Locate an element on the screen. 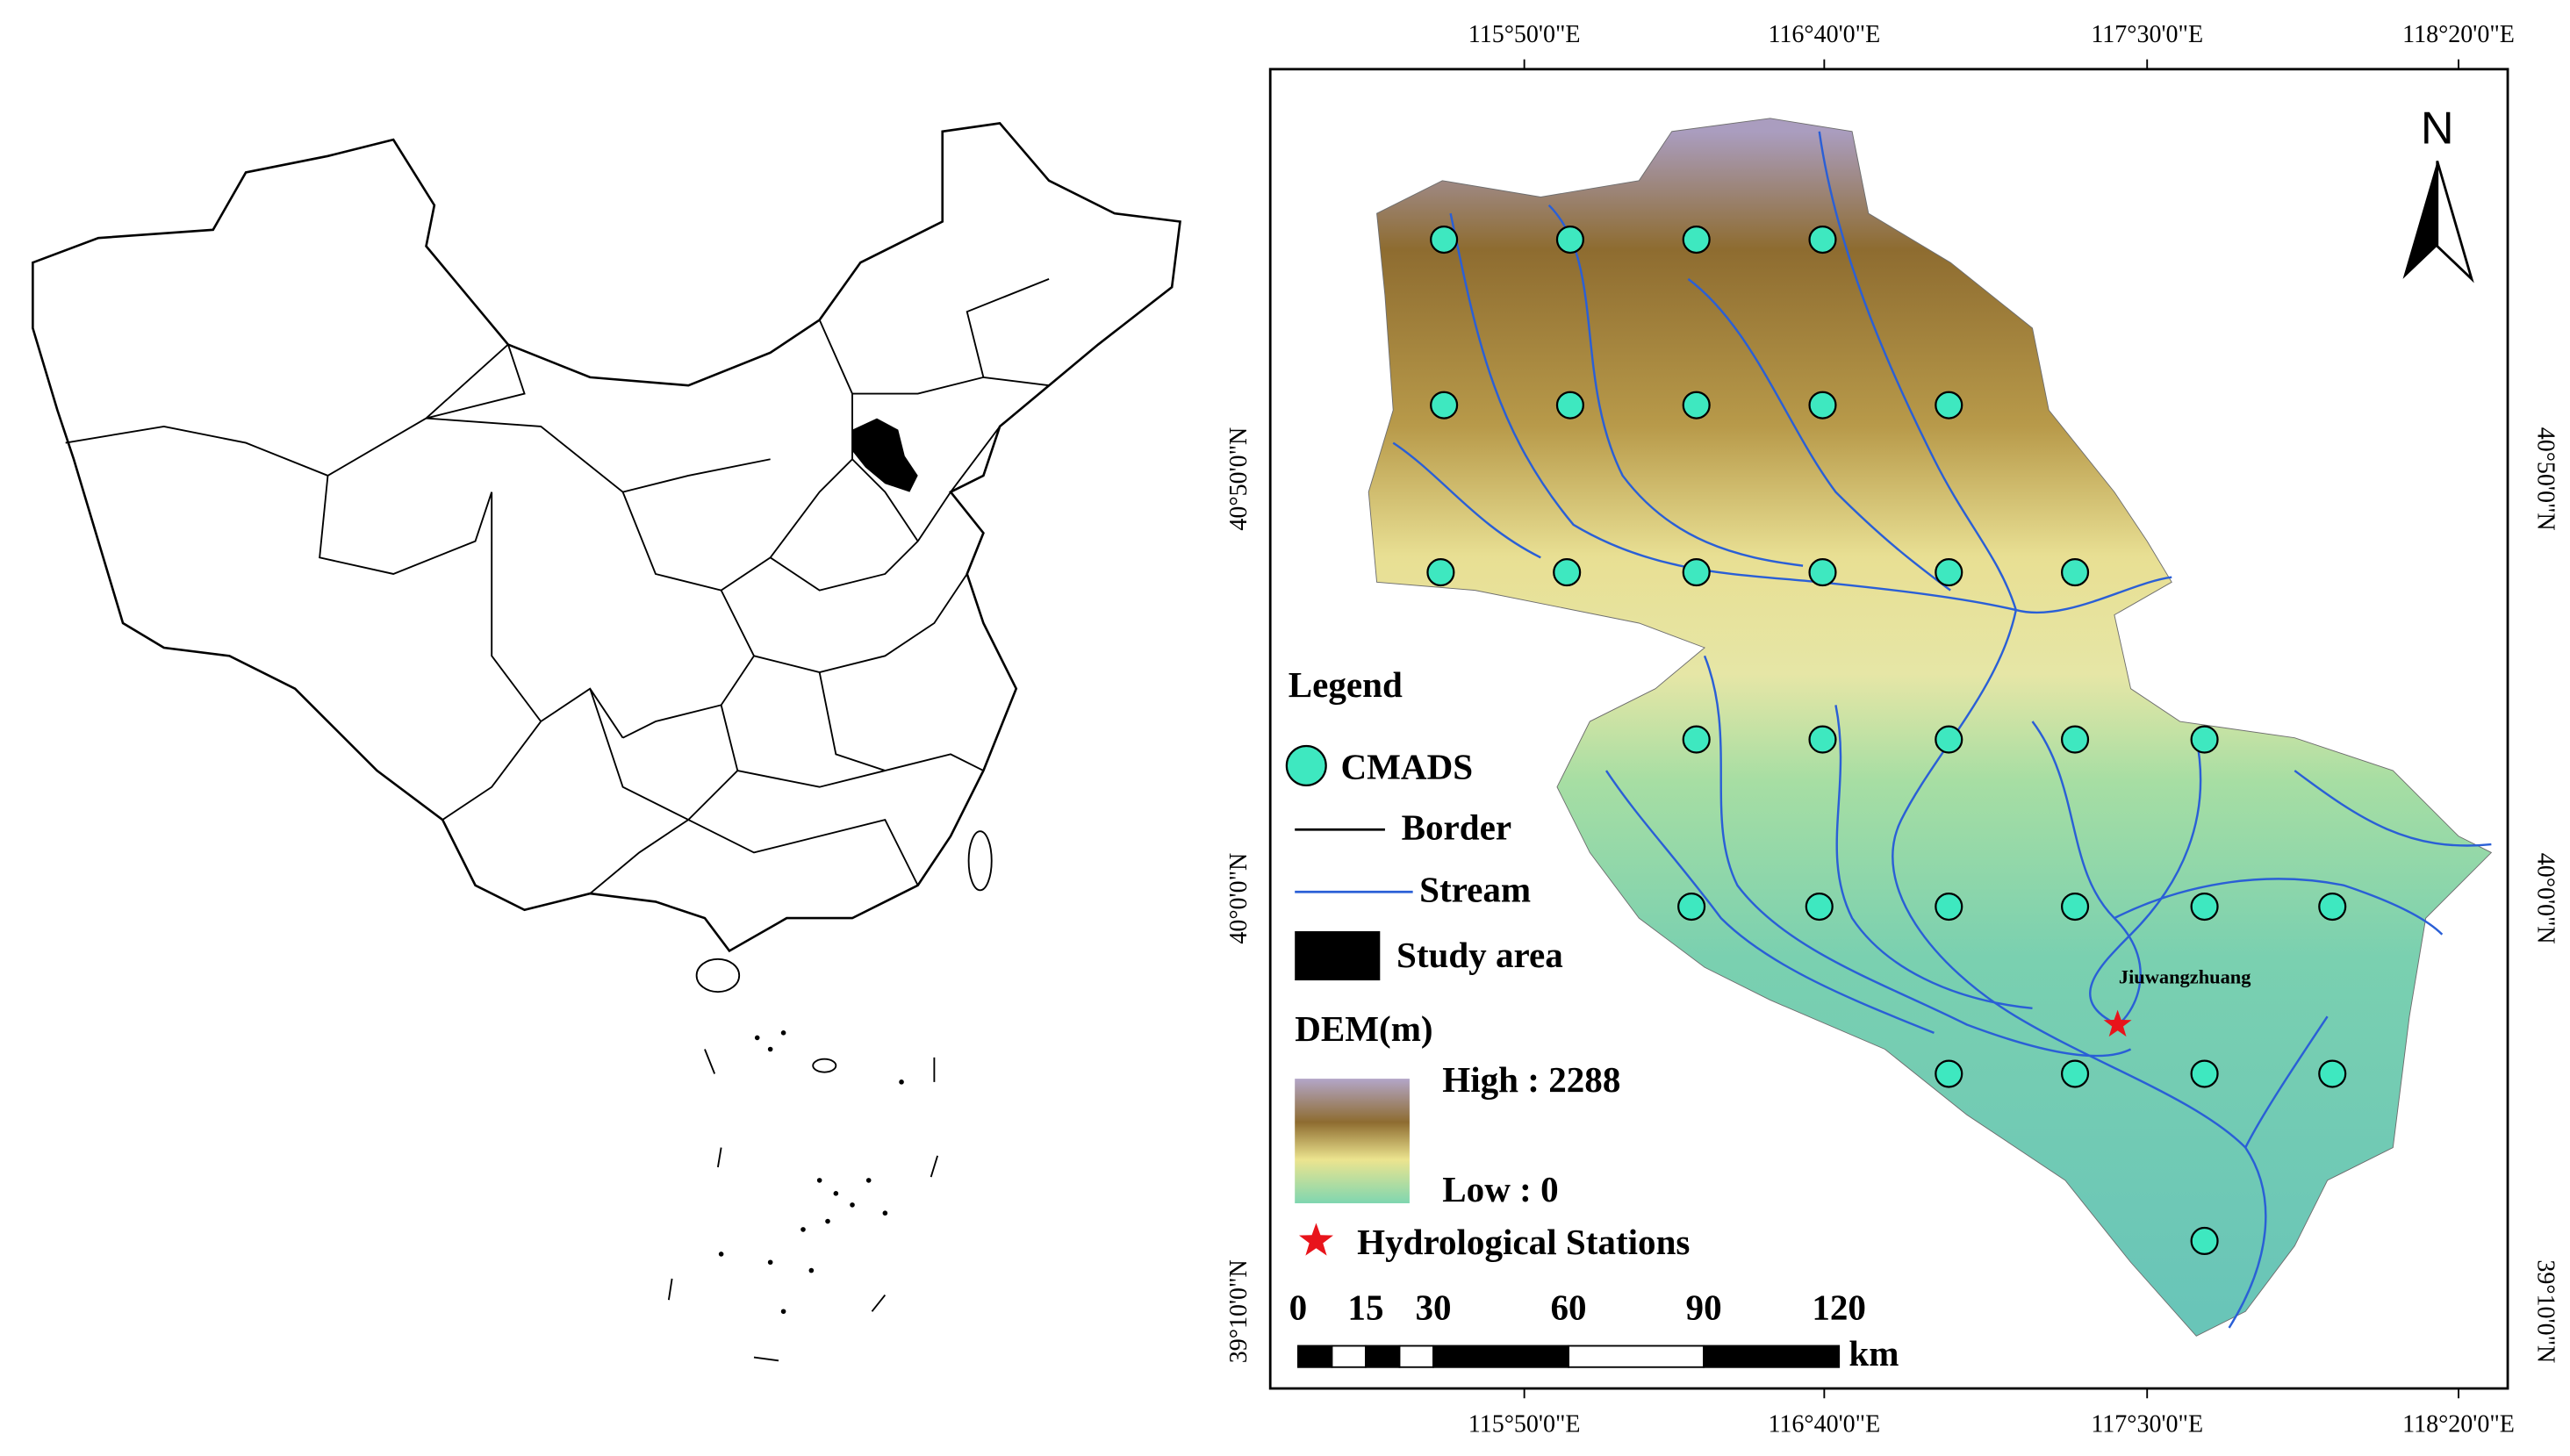 Image resolution: width=2570 pixels, height=1456 pixels. scale-label: 0 is located at coordinates (1298, 1307).